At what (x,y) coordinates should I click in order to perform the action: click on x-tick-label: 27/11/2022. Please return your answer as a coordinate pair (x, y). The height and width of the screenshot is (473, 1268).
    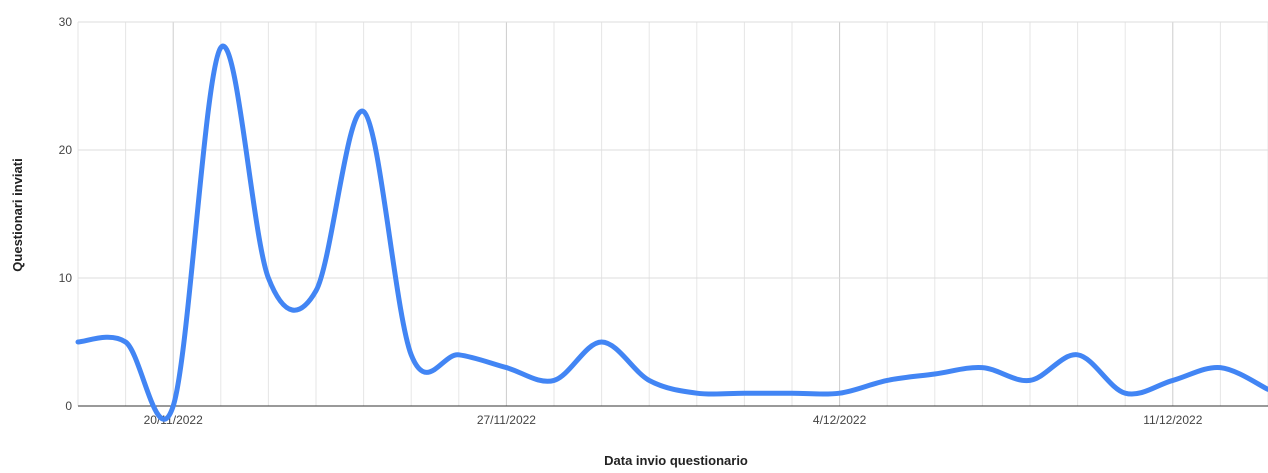
    Looking at the image, I should click on (506, 420).